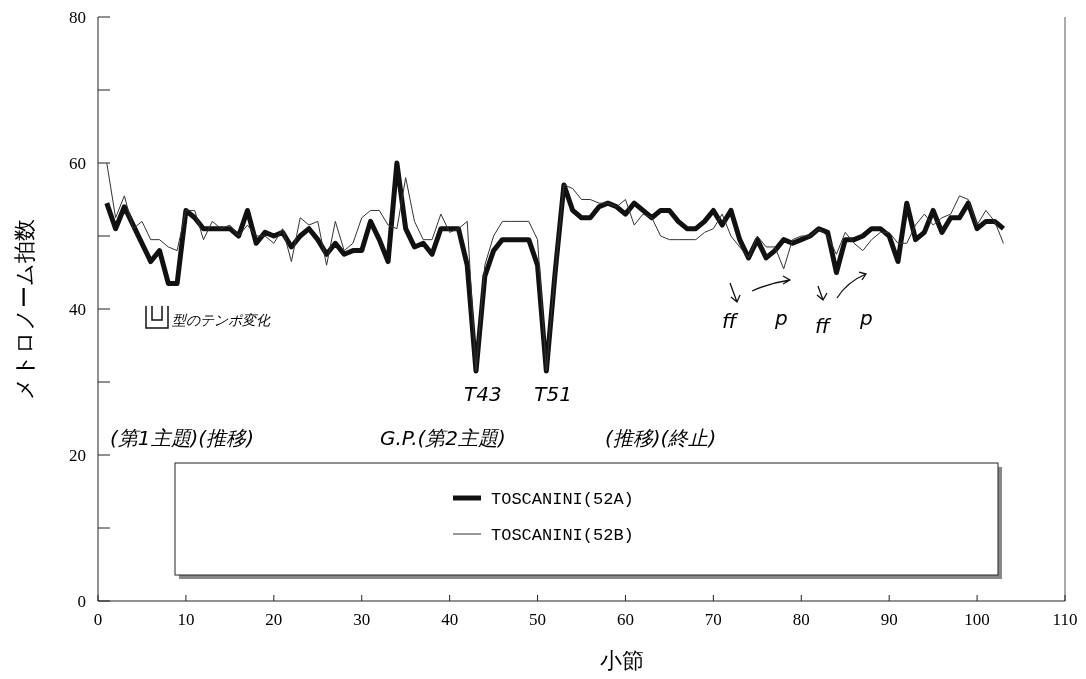  What do you see at coordinates (77, 163) in the screenshot?
I see `y-tick-label: 60` at bounding box center [77, 163].